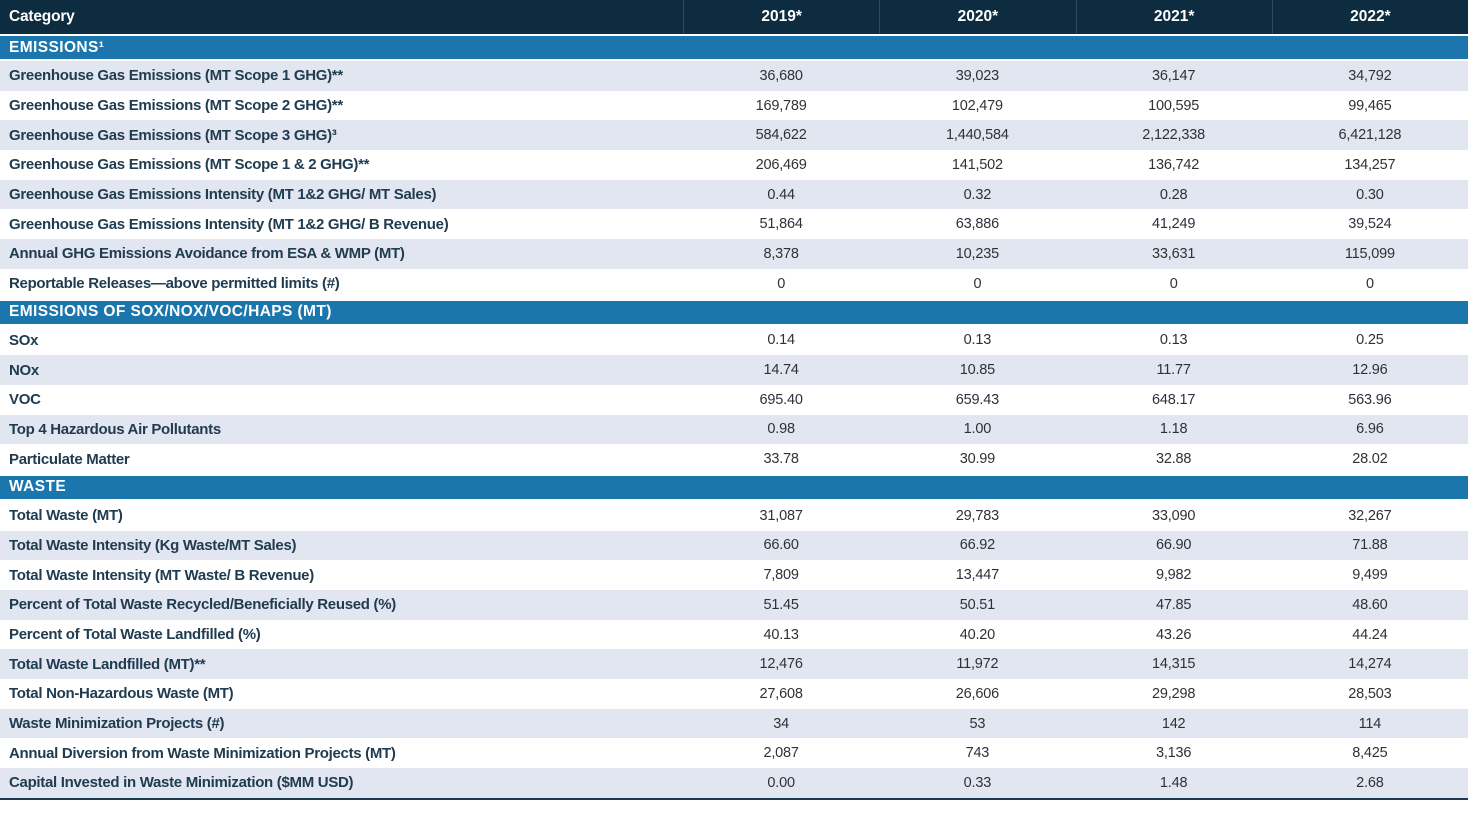 This screenshot has height=833, width=1468. What do you see at coordinates (977, 135) in the screenshot?
I see `cell-value: 1,440,584` at bounding box center [977, 135].